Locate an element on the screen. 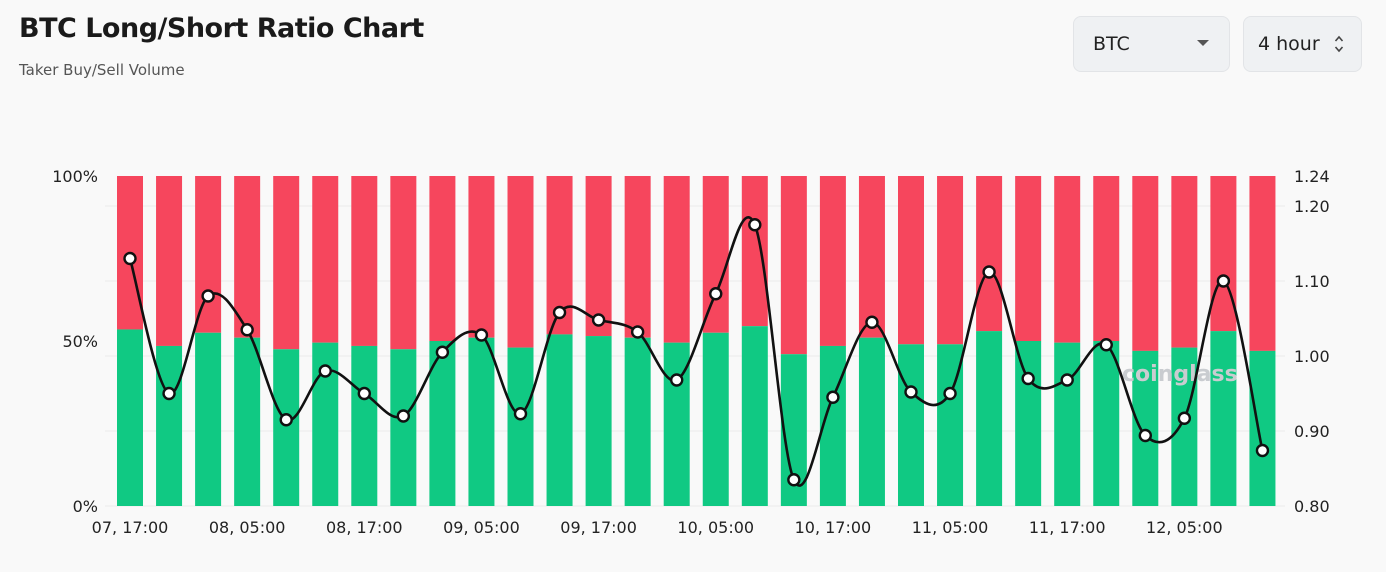 The height and width of the screenshot is (572, 1386). symbol-select-value: BTC is located at coordinates (1111, 44).